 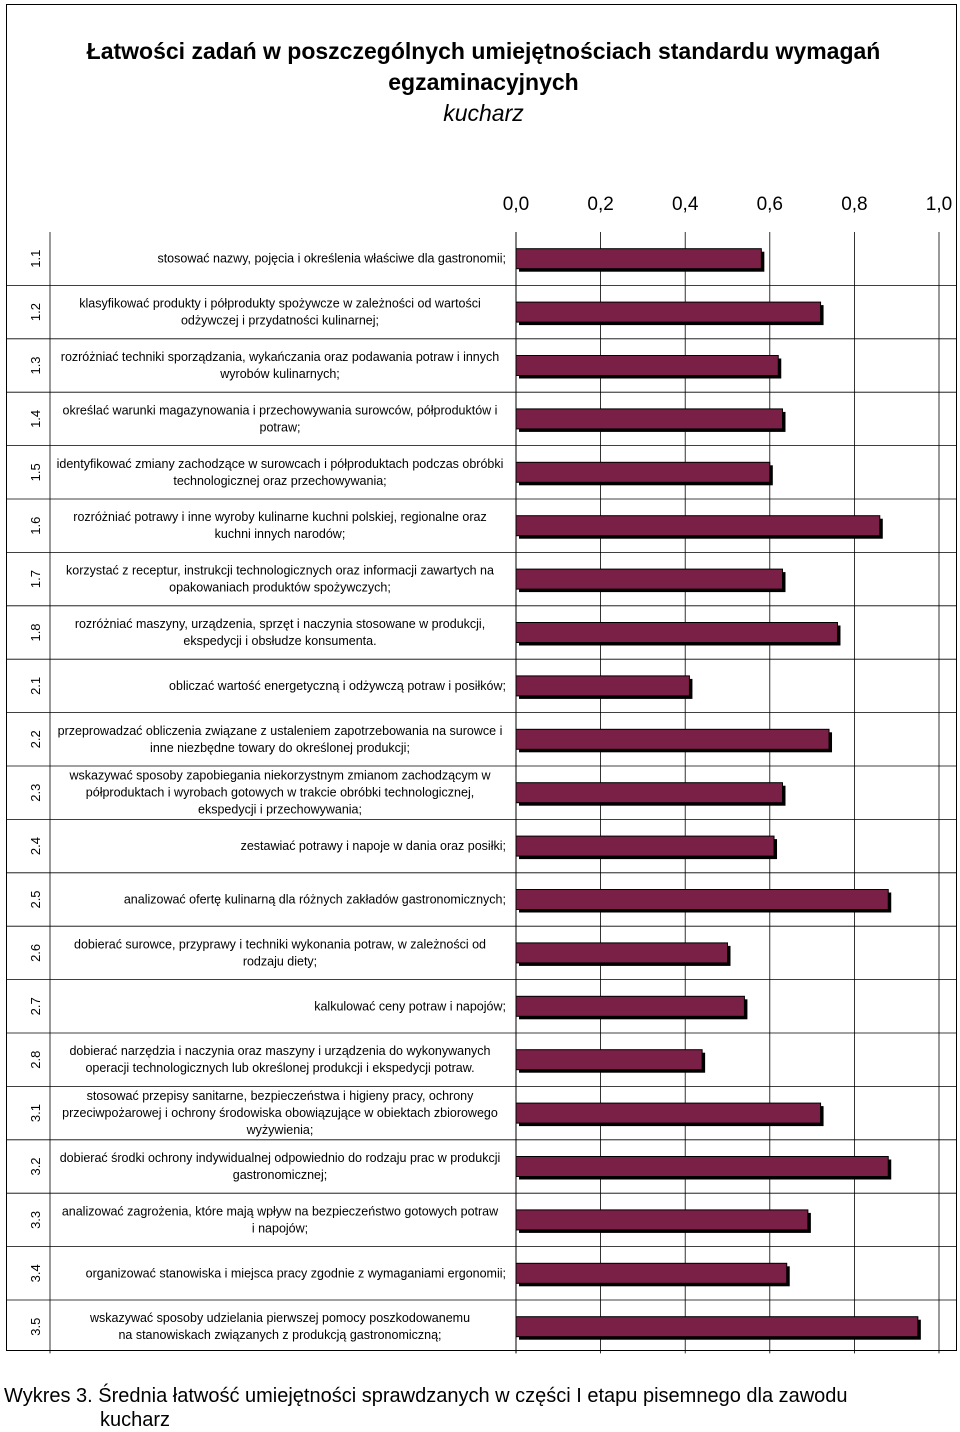 What do you see at coordinates (35, 953) in the screenshot?
I see `row-code-label: 2.6` at bounding box center [35, 953].